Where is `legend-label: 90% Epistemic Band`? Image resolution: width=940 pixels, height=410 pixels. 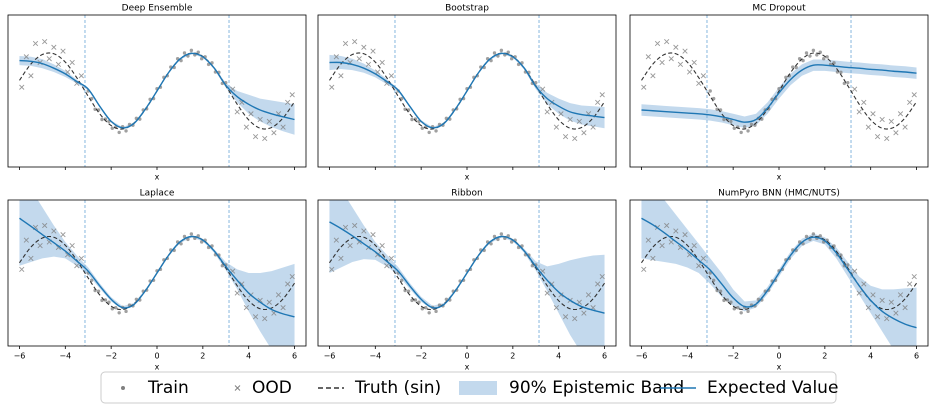
legend-label: 90% Epistemic Band is located at coordinates (596, 388).